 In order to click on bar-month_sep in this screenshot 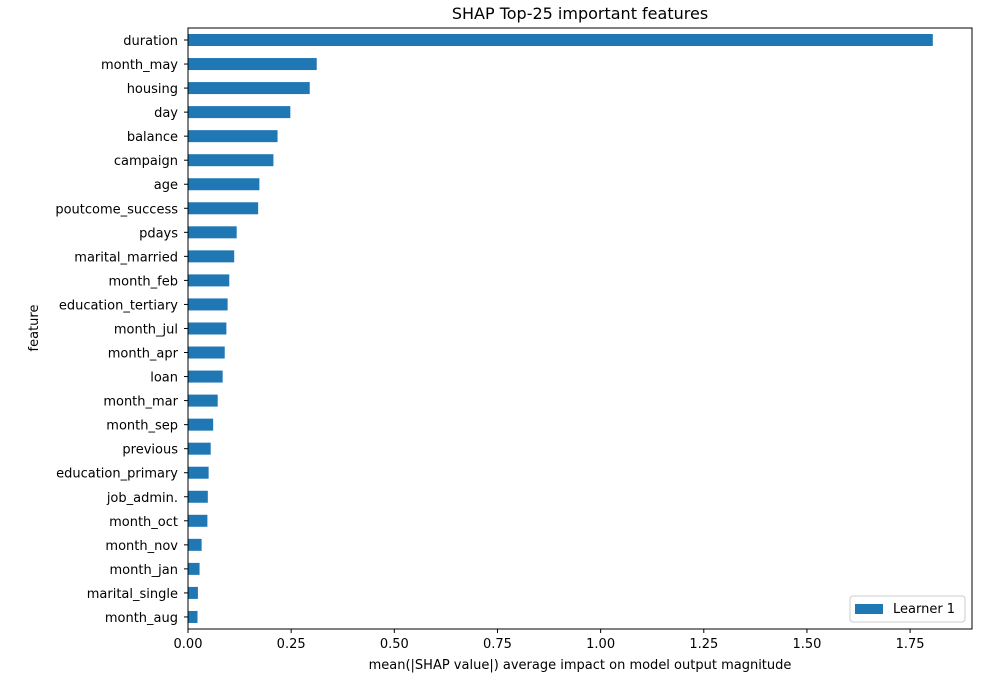, I will do `click(201, 424)`.